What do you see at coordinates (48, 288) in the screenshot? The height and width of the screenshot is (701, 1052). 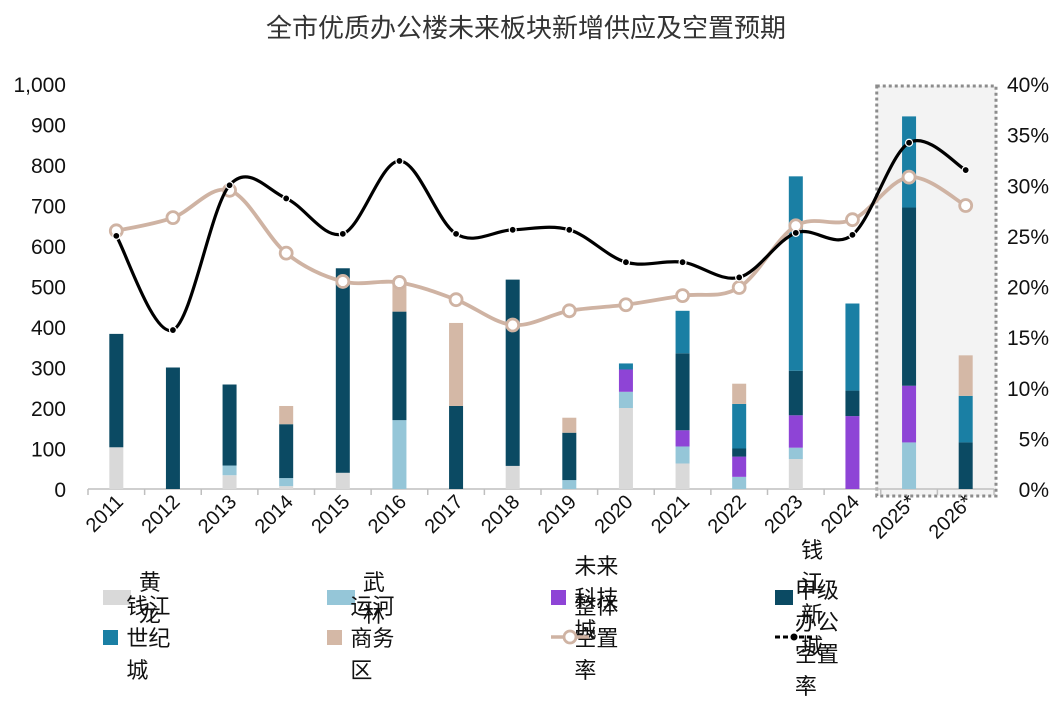 I see `left-axis-tick-label: 500` at bounding box center [48, 288].